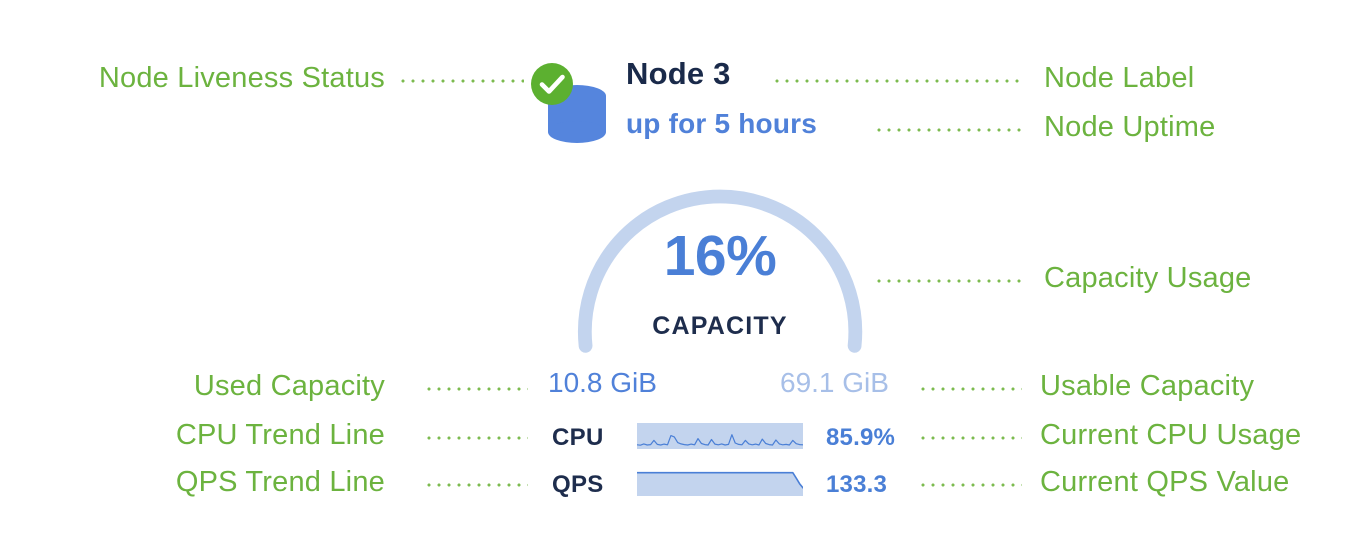 This screenshot has width=1348, height=548. I want to click on leader-current-qps-value, so click(970, 485).